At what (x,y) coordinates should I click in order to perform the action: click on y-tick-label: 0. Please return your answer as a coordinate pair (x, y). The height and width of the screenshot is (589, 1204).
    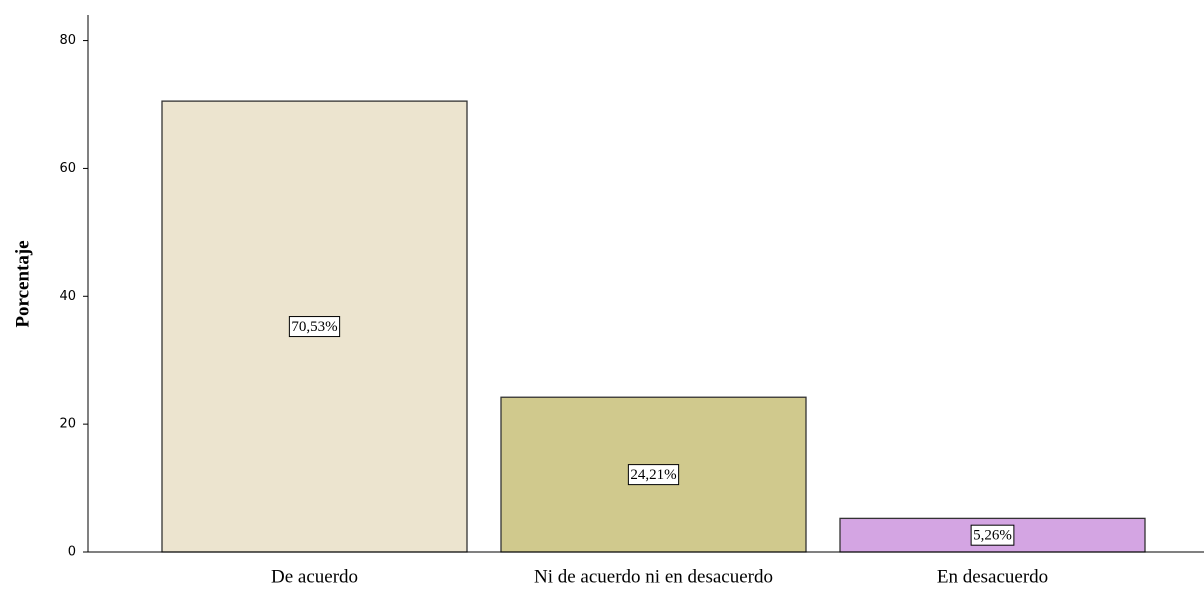
    Looking at the image, I should click on (72, 552).